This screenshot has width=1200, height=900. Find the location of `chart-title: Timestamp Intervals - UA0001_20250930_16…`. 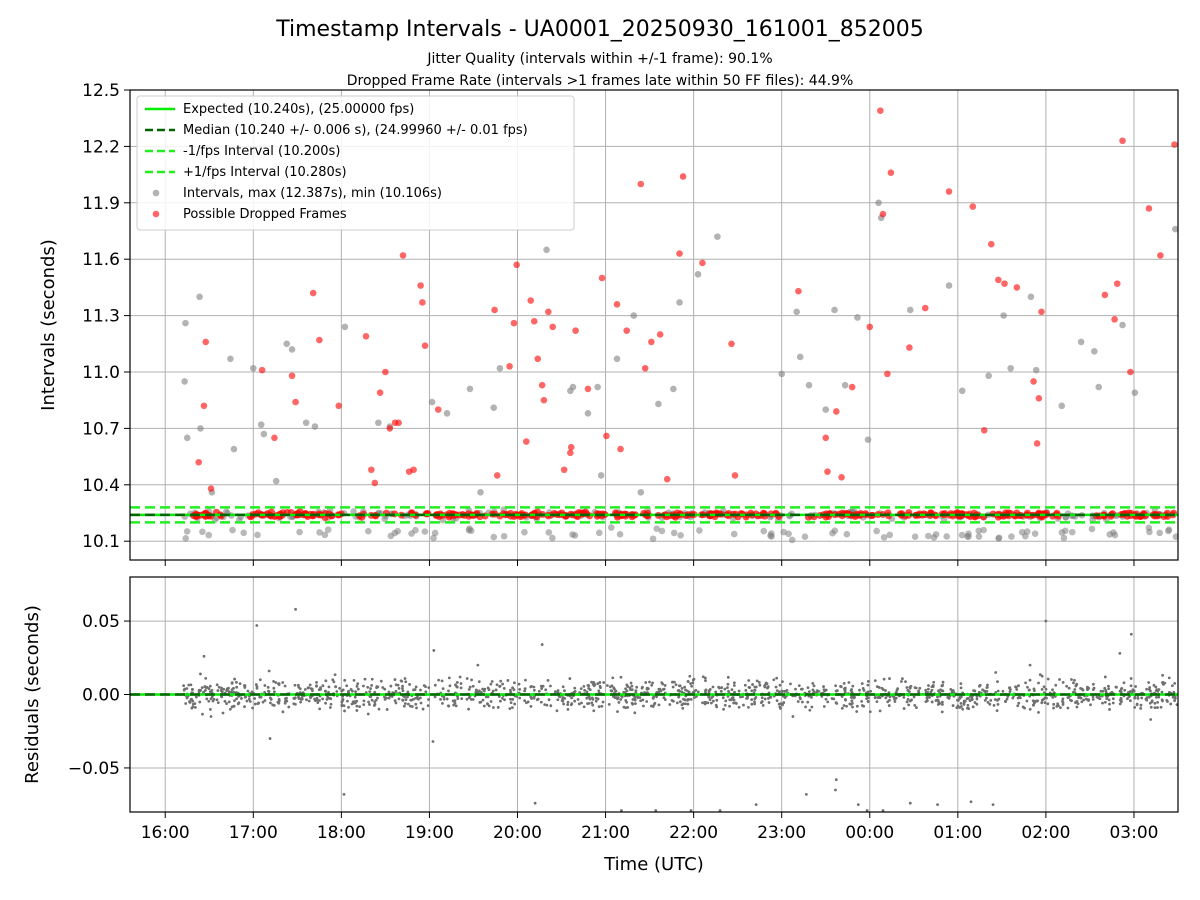

chart-title: Timestamp Intervals - UA0001_20250930_16… is located at coordinates (599, 29).